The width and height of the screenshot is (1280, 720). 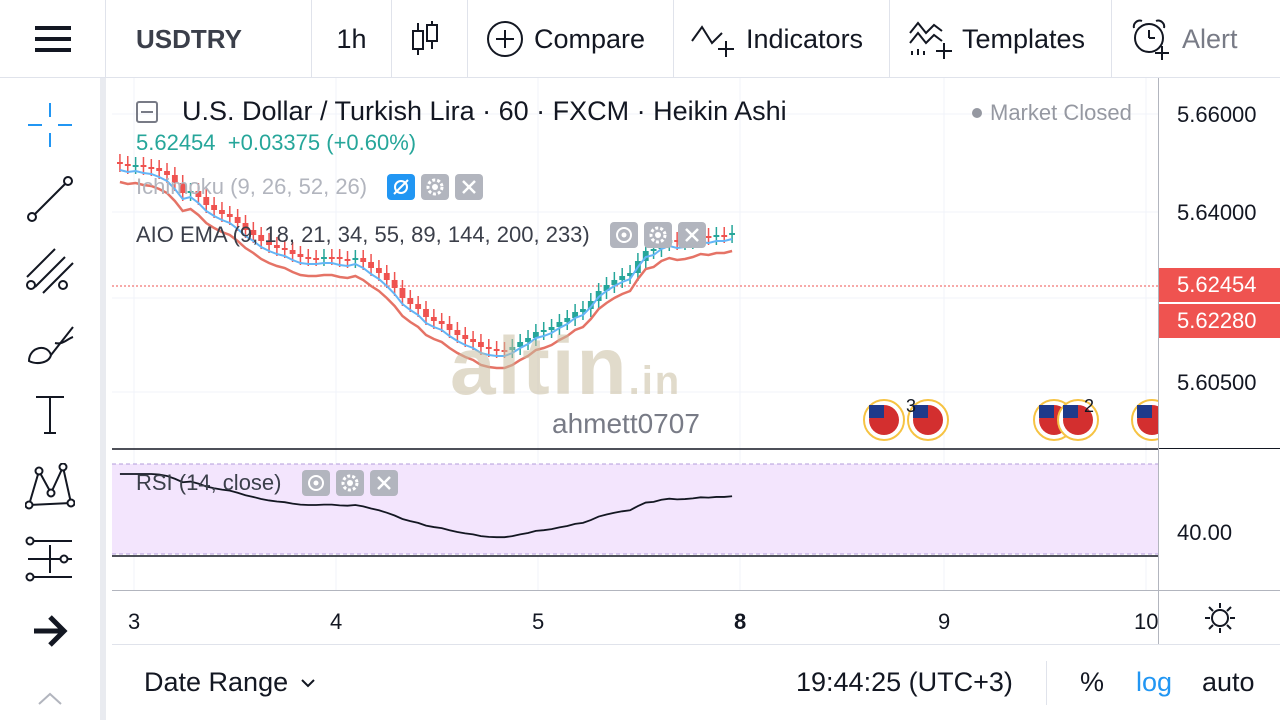 I want to click on crosshair-icon, so click(x=50, y=125).